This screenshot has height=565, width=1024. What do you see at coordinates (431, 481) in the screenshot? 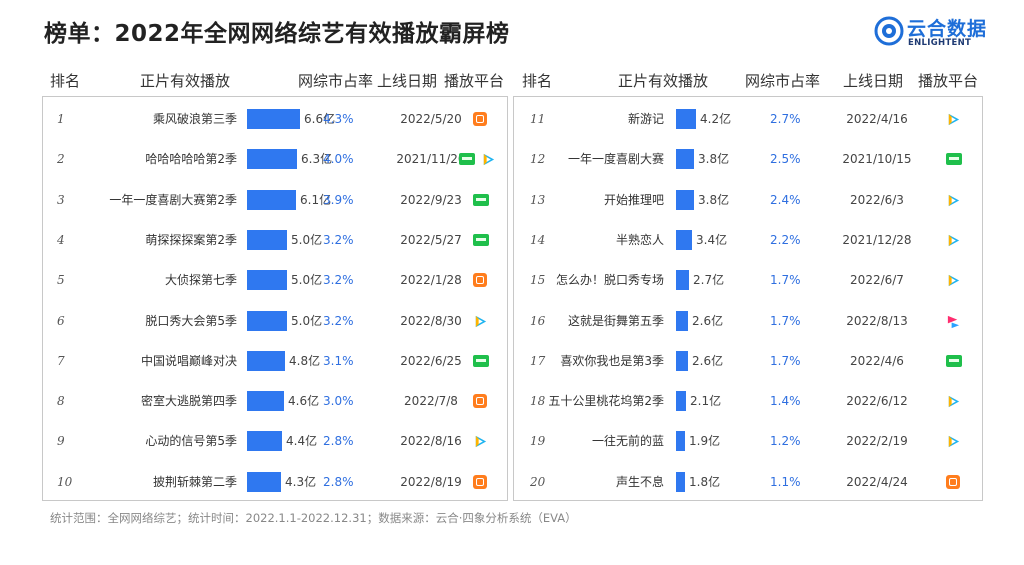
I see `release-date: 2022/8/19` at bounding box center [431, 481].